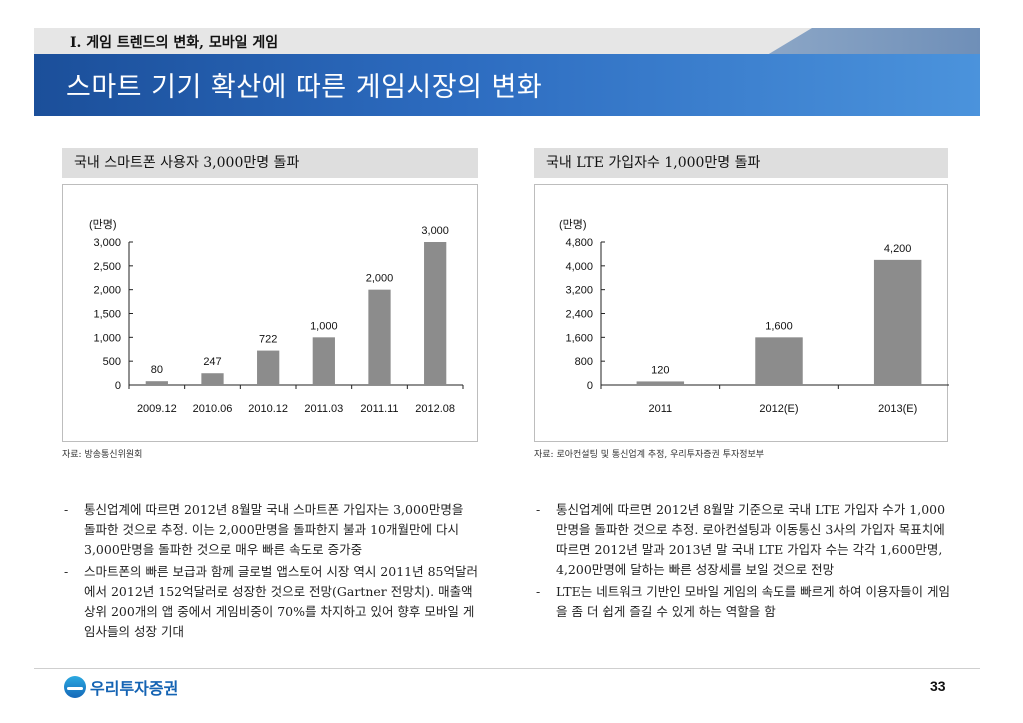 The image size is (1023, 723). I want to click on right-panel-heading: 국내 LTE 가입자수 1,000만명 돌파, so click(741, 163).